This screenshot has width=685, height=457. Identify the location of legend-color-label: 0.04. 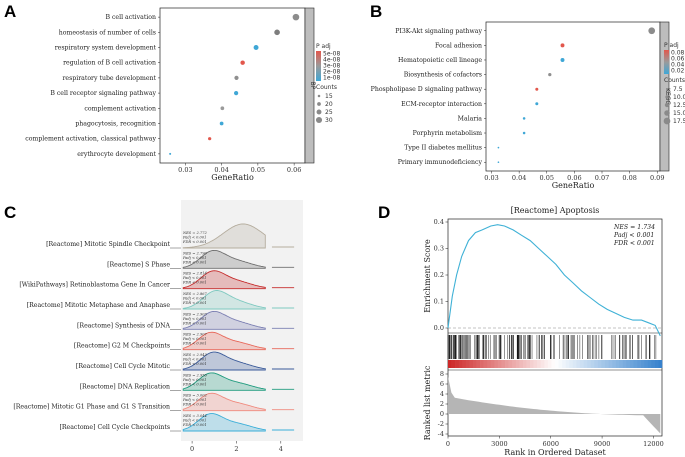
(678, 65).